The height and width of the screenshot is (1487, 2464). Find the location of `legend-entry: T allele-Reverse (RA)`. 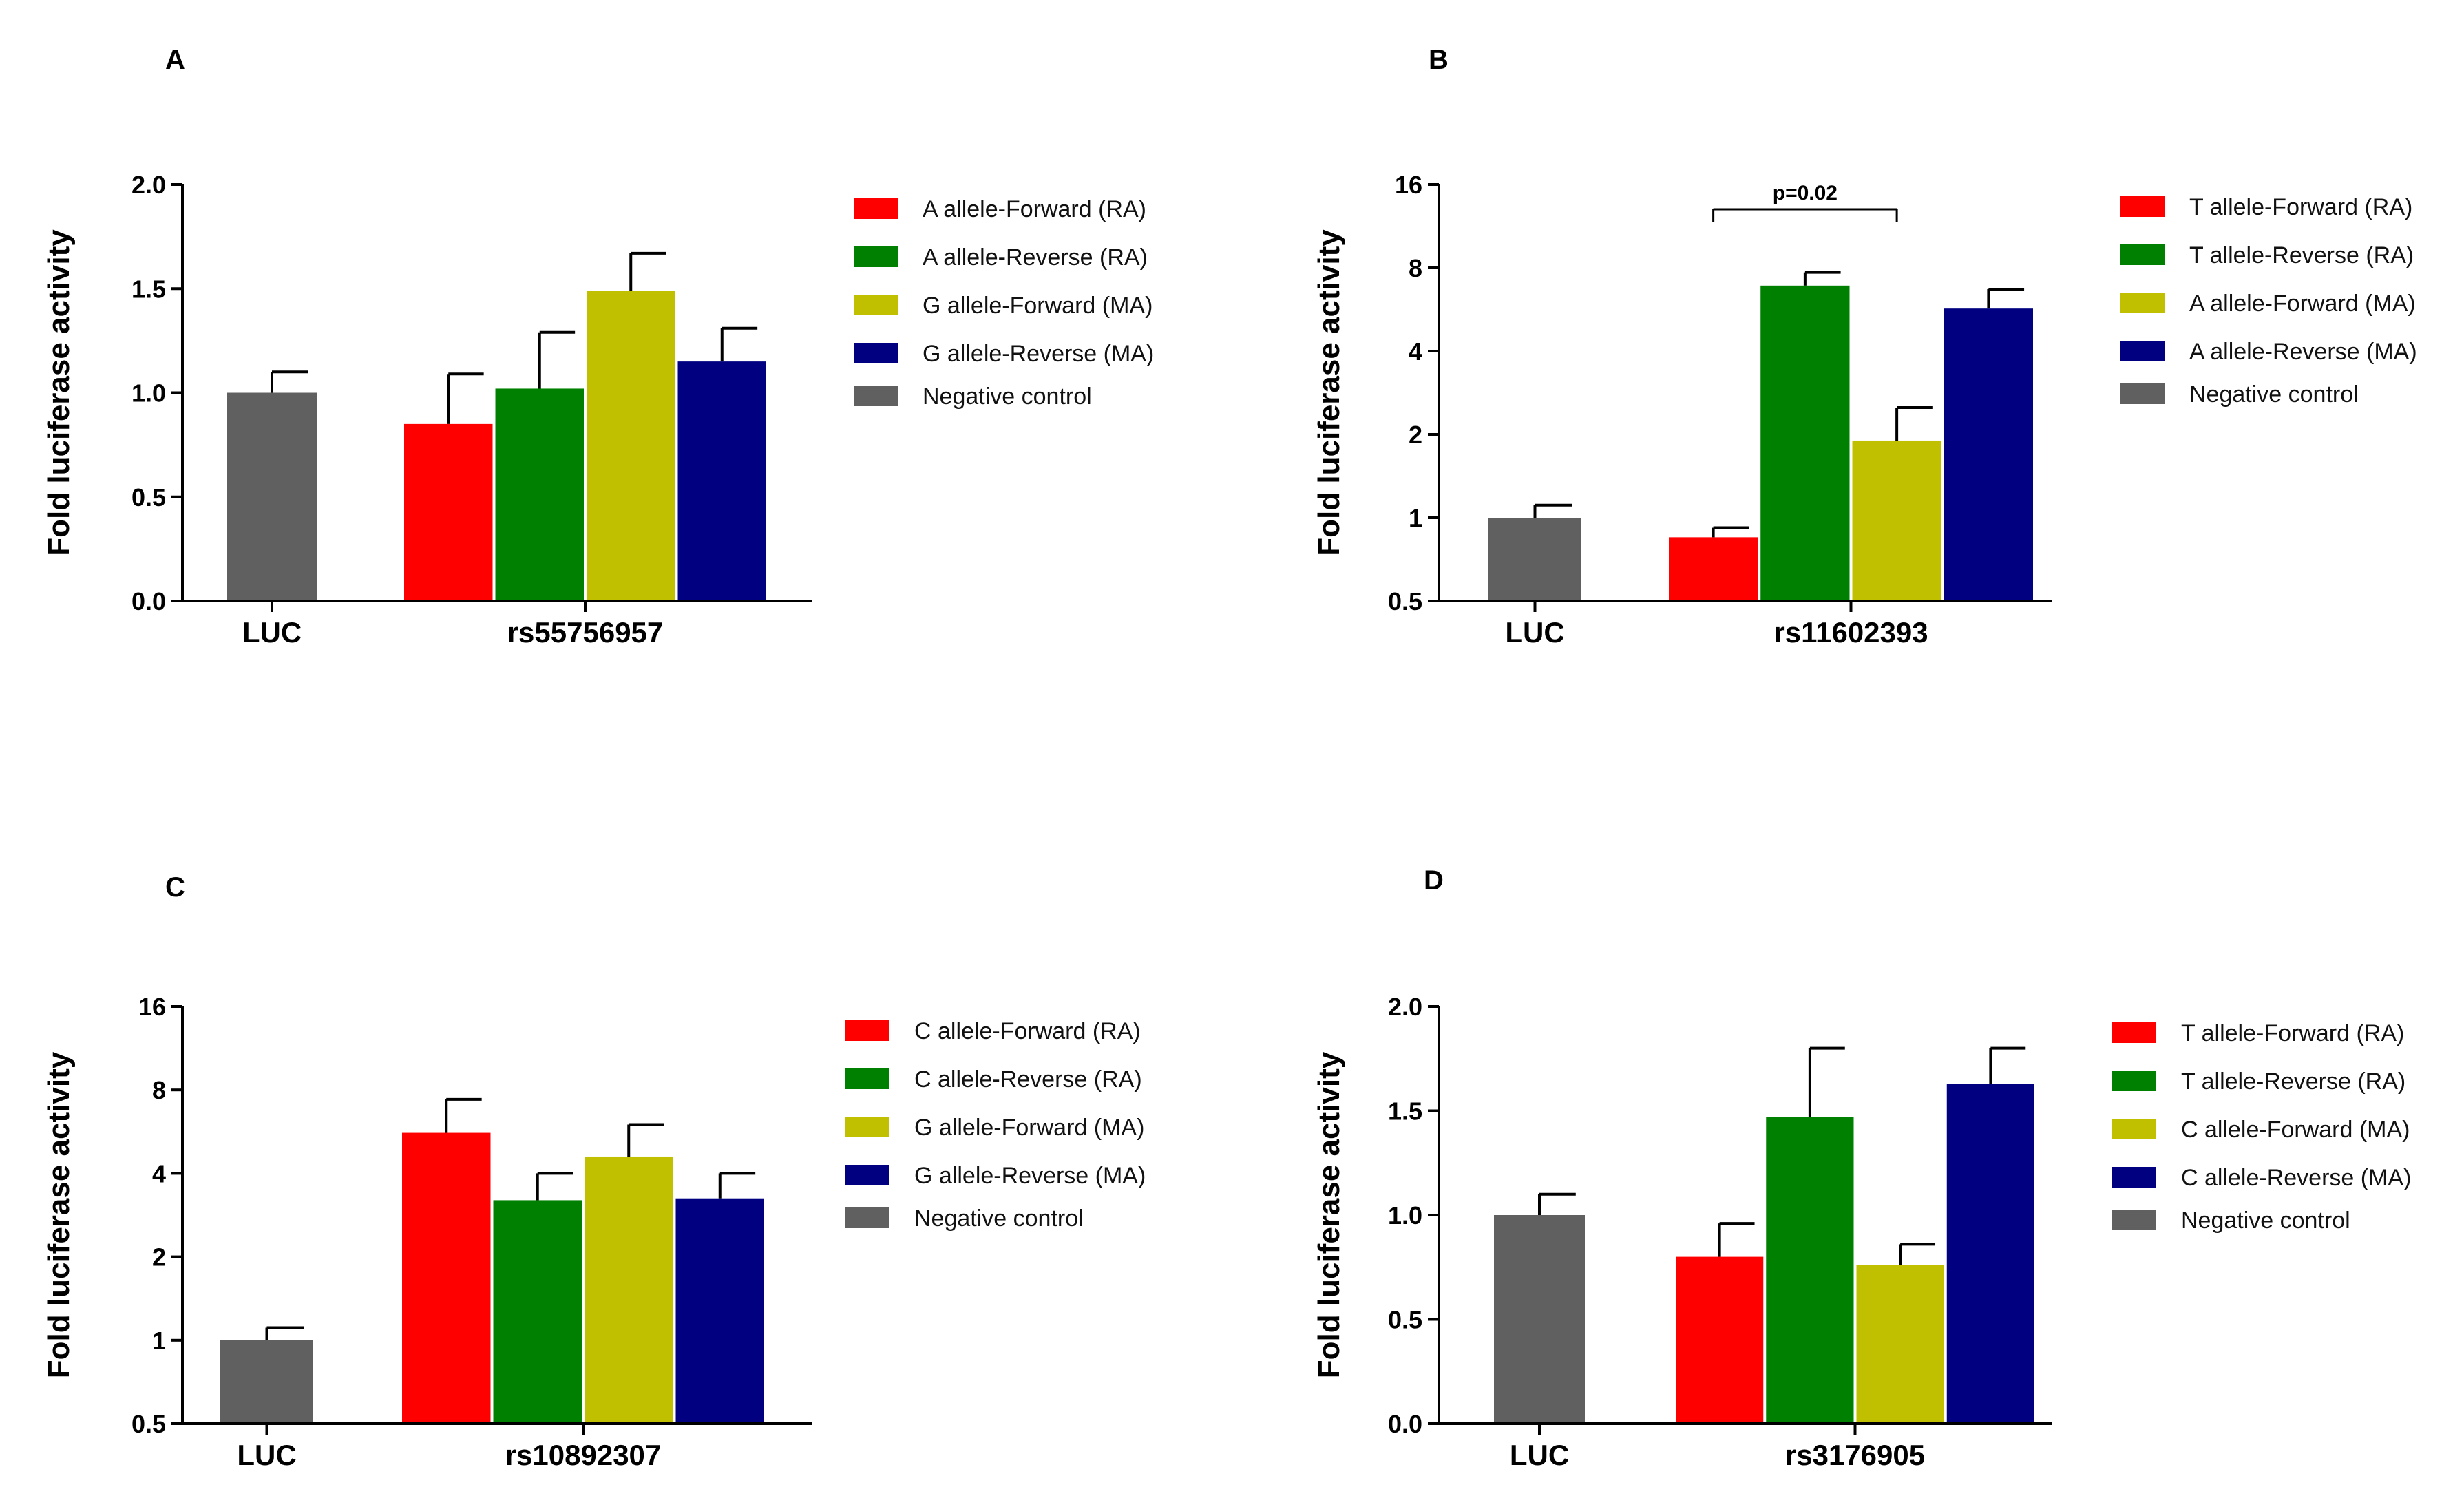

legend-entry: T allele-Reverse (RA) is located at coordinates (2293, 1081).